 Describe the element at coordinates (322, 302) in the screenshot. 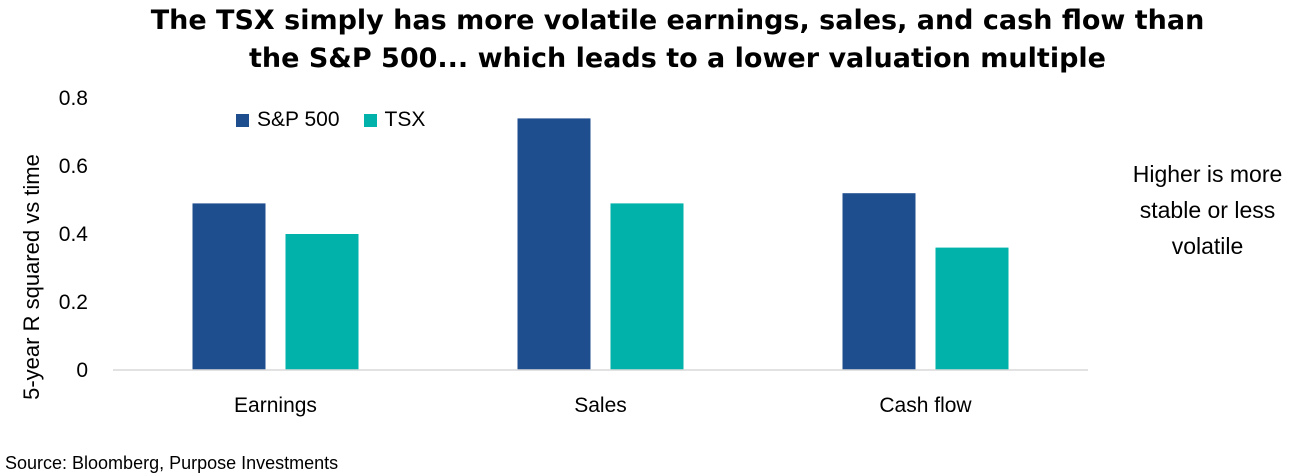

I see `bar-tsx-earnings` at that location.